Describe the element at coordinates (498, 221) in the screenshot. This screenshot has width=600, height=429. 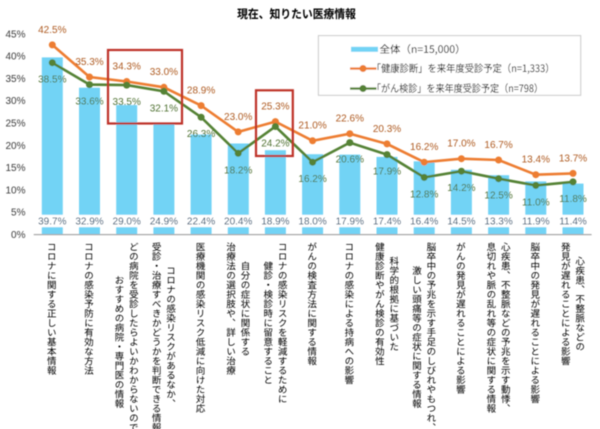
I see `svg-text: 13.3%` at that location.